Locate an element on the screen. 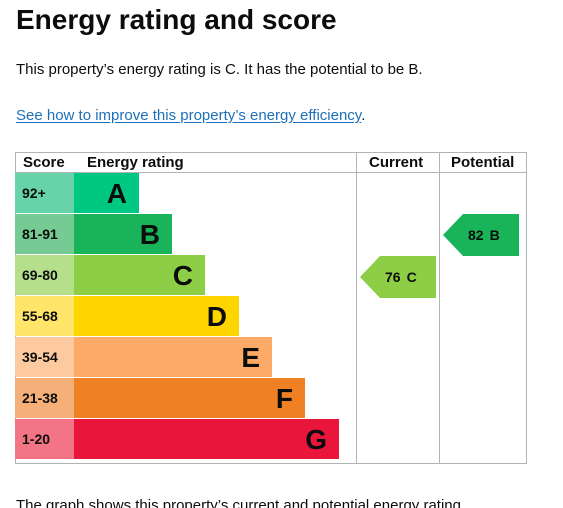  score-cell: 39-54 is located at coordinates (44, 357).